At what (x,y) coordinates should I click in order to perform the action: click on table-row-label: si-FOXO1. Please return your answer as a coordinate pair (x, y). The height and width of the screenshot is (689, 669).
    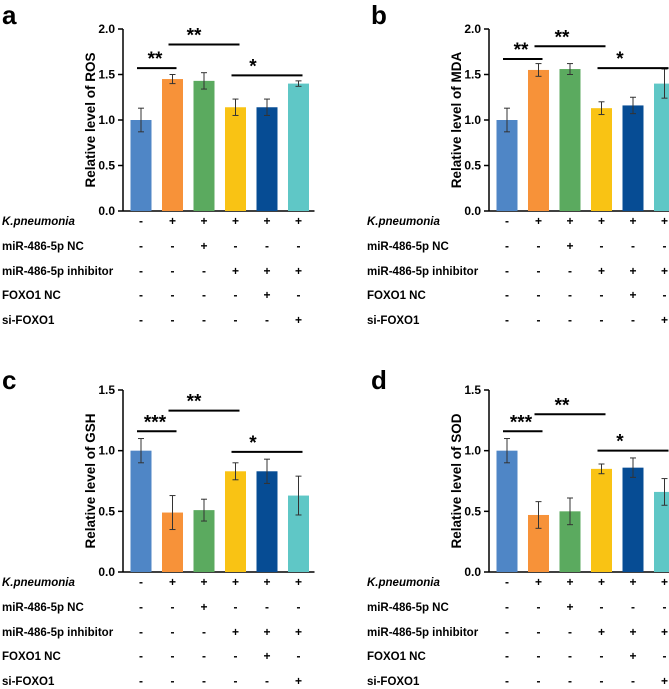
    Looking at the image, I should click on (393, 682).